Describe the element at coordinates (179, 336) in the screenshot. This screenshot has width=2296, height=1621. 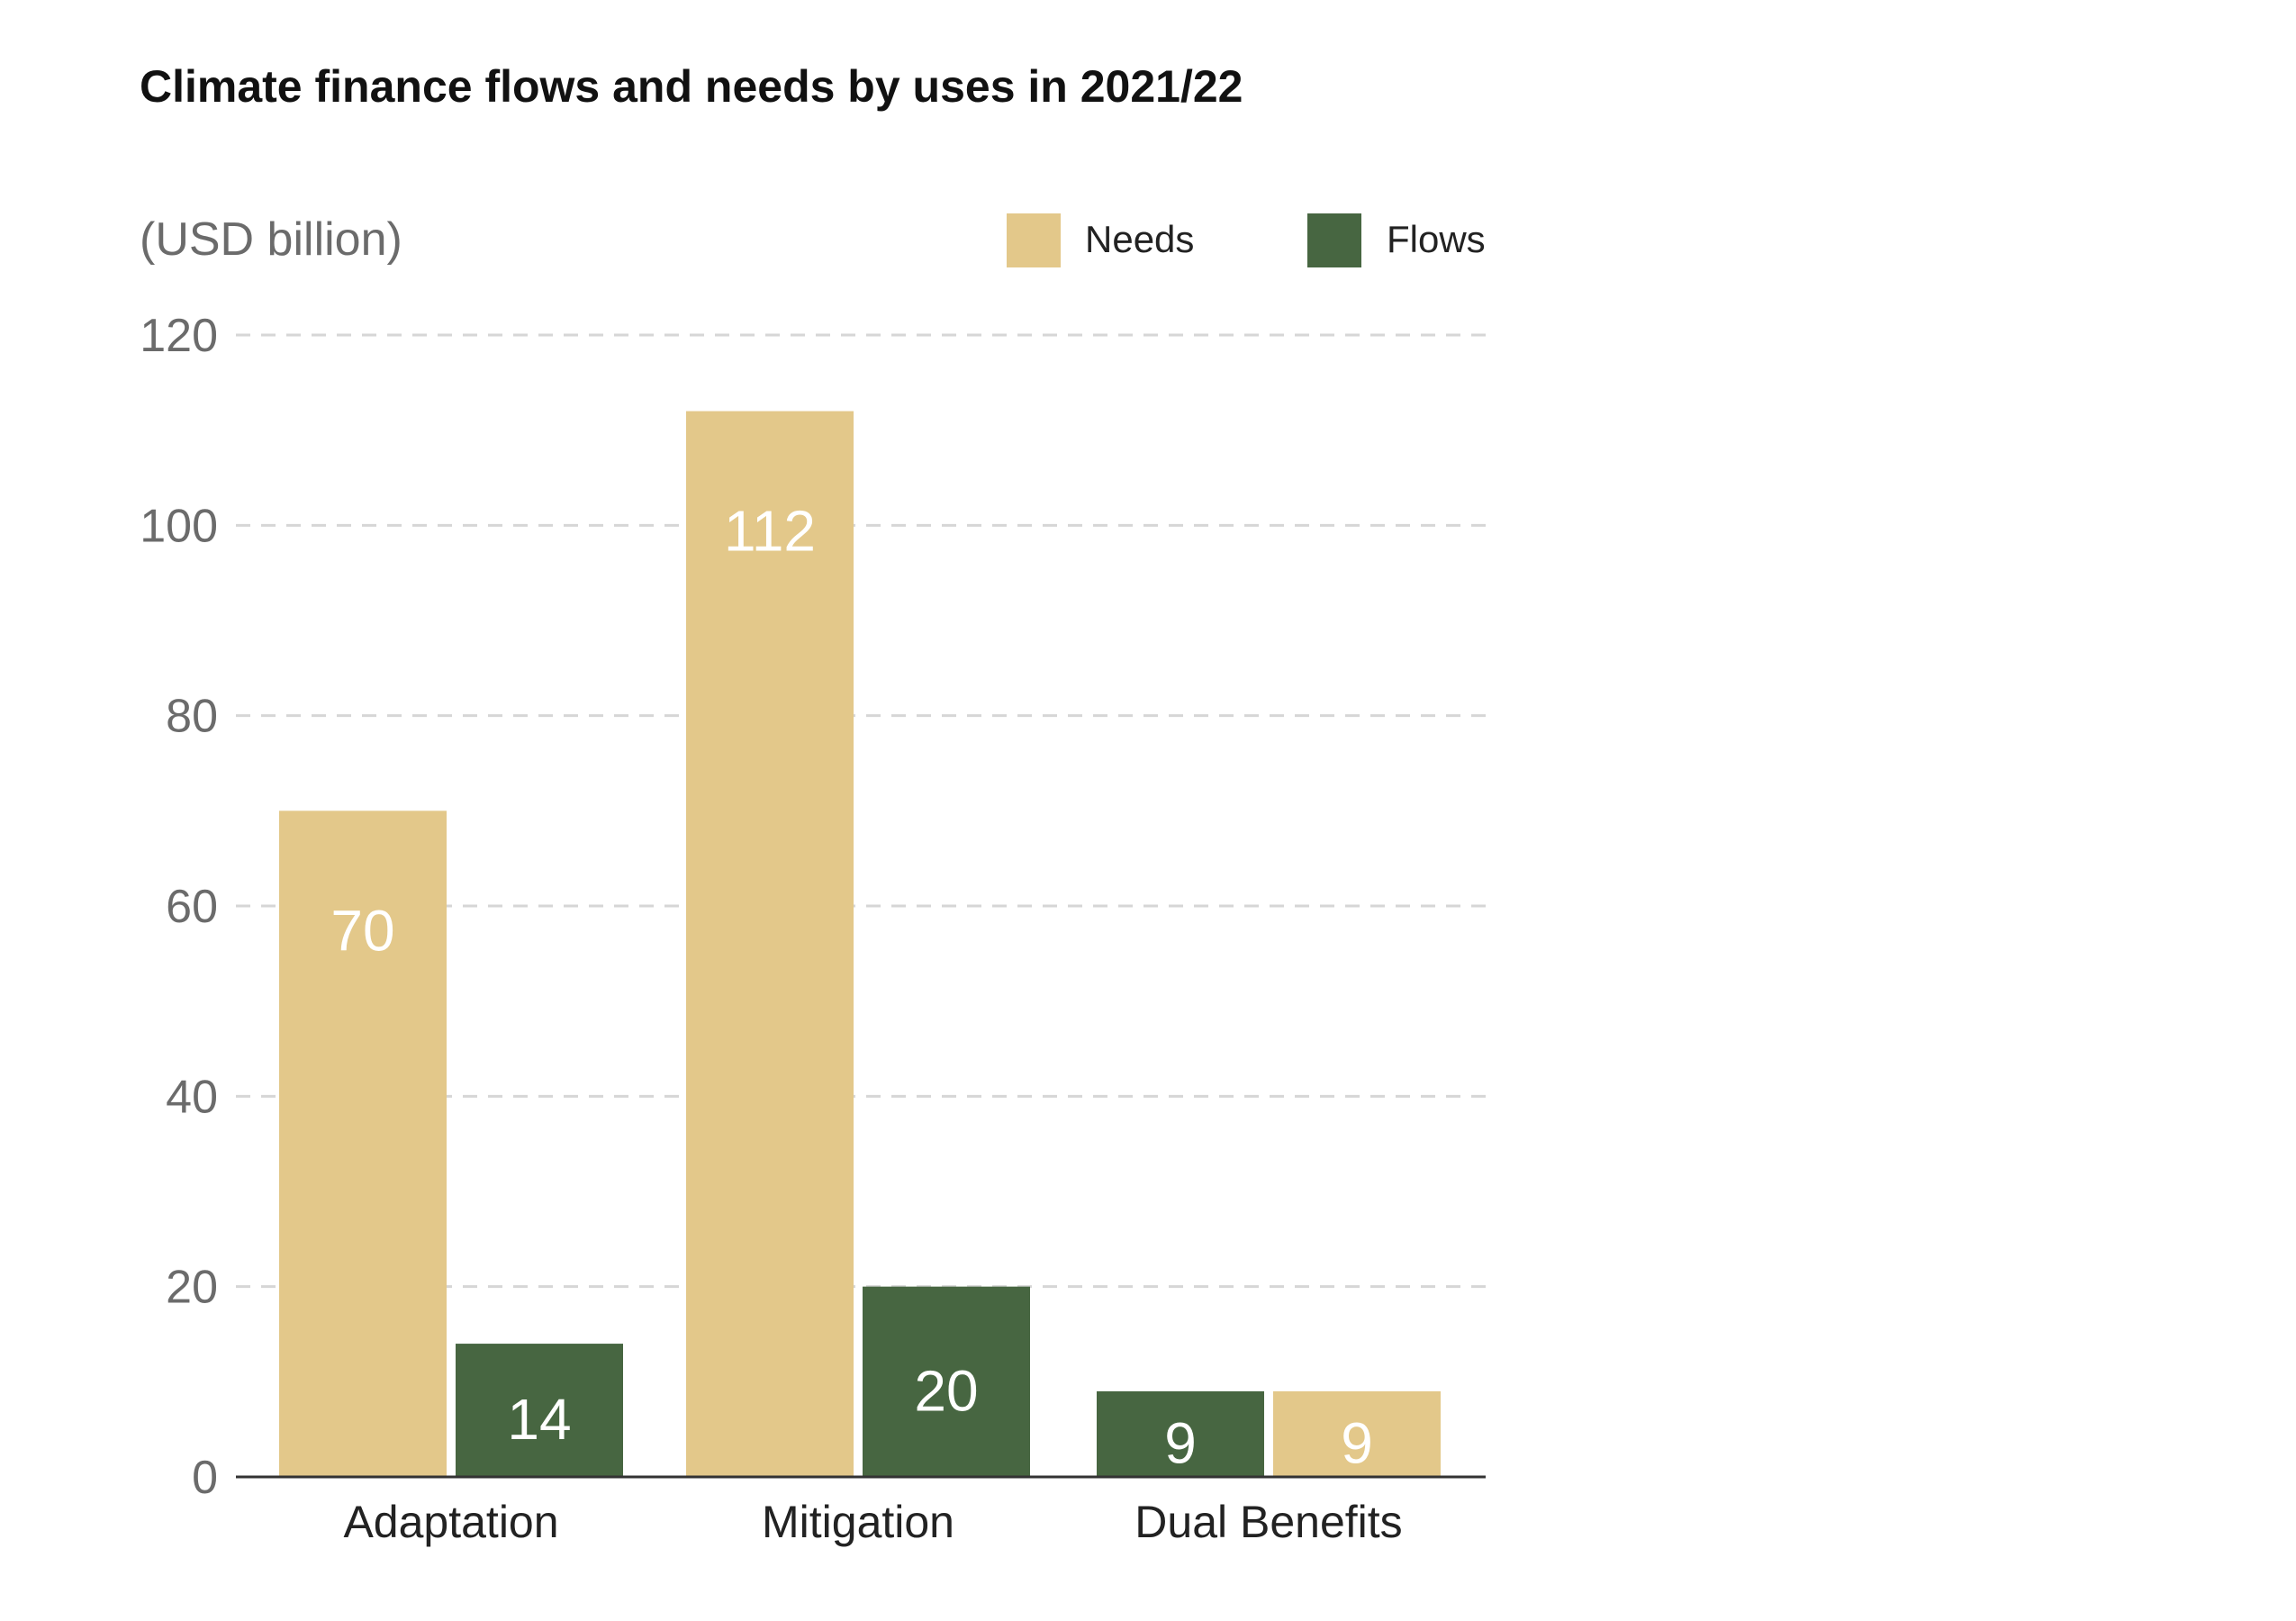
I see `y-tick-label: 120` at that location.